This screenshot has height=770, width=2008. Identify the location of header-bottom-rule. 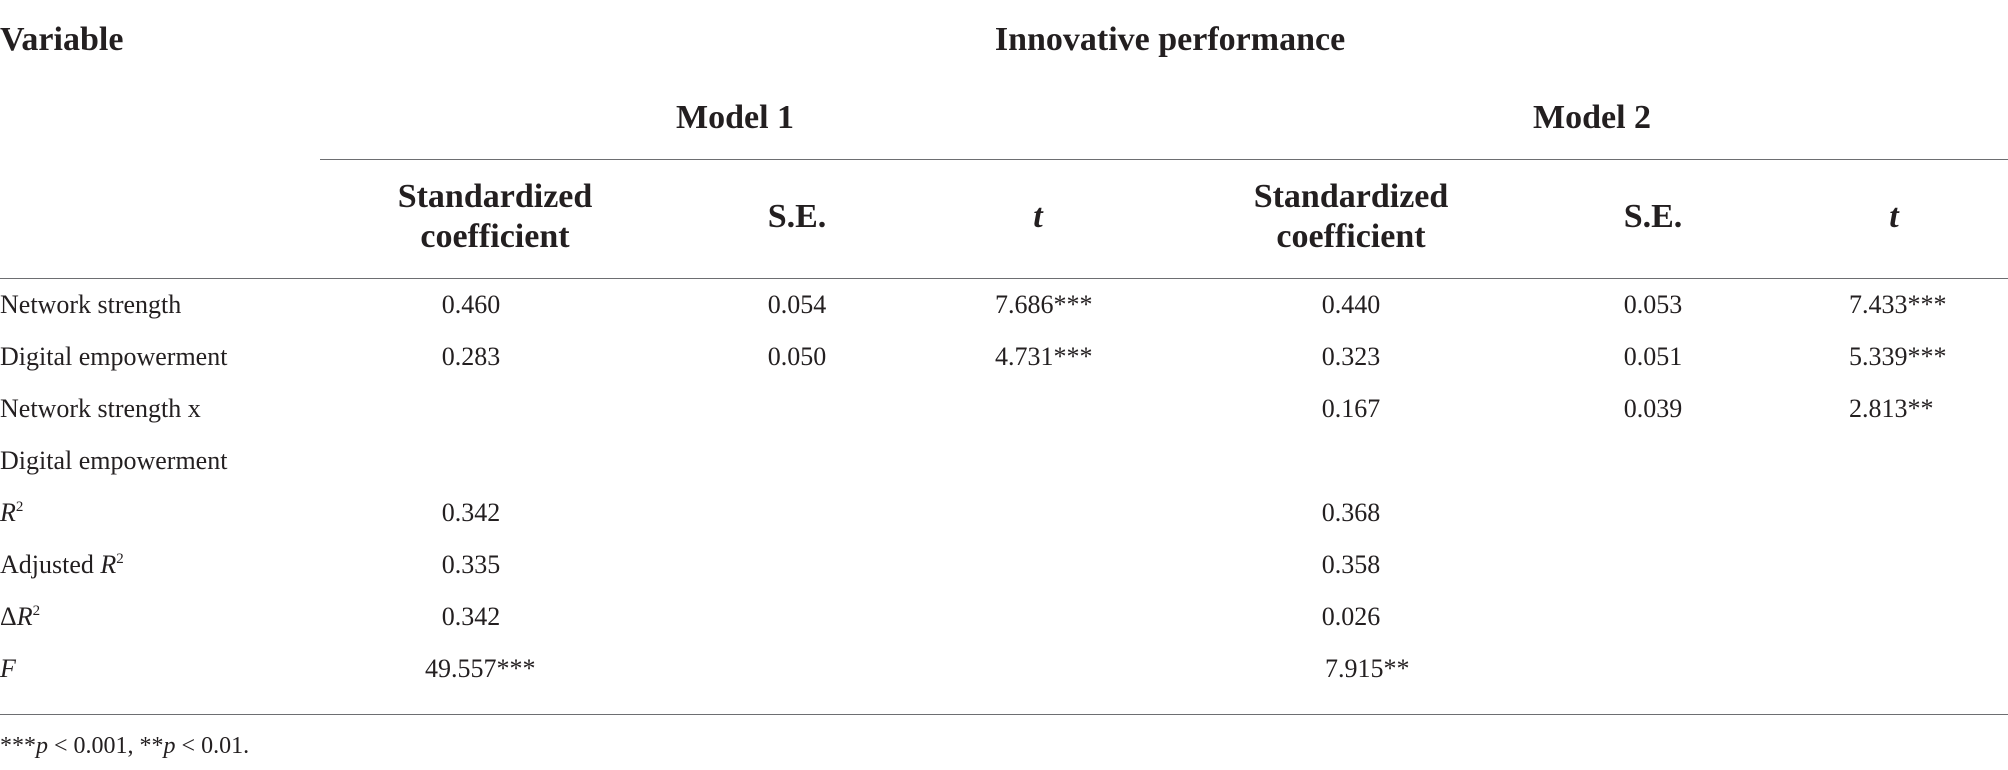
(1004, 278).